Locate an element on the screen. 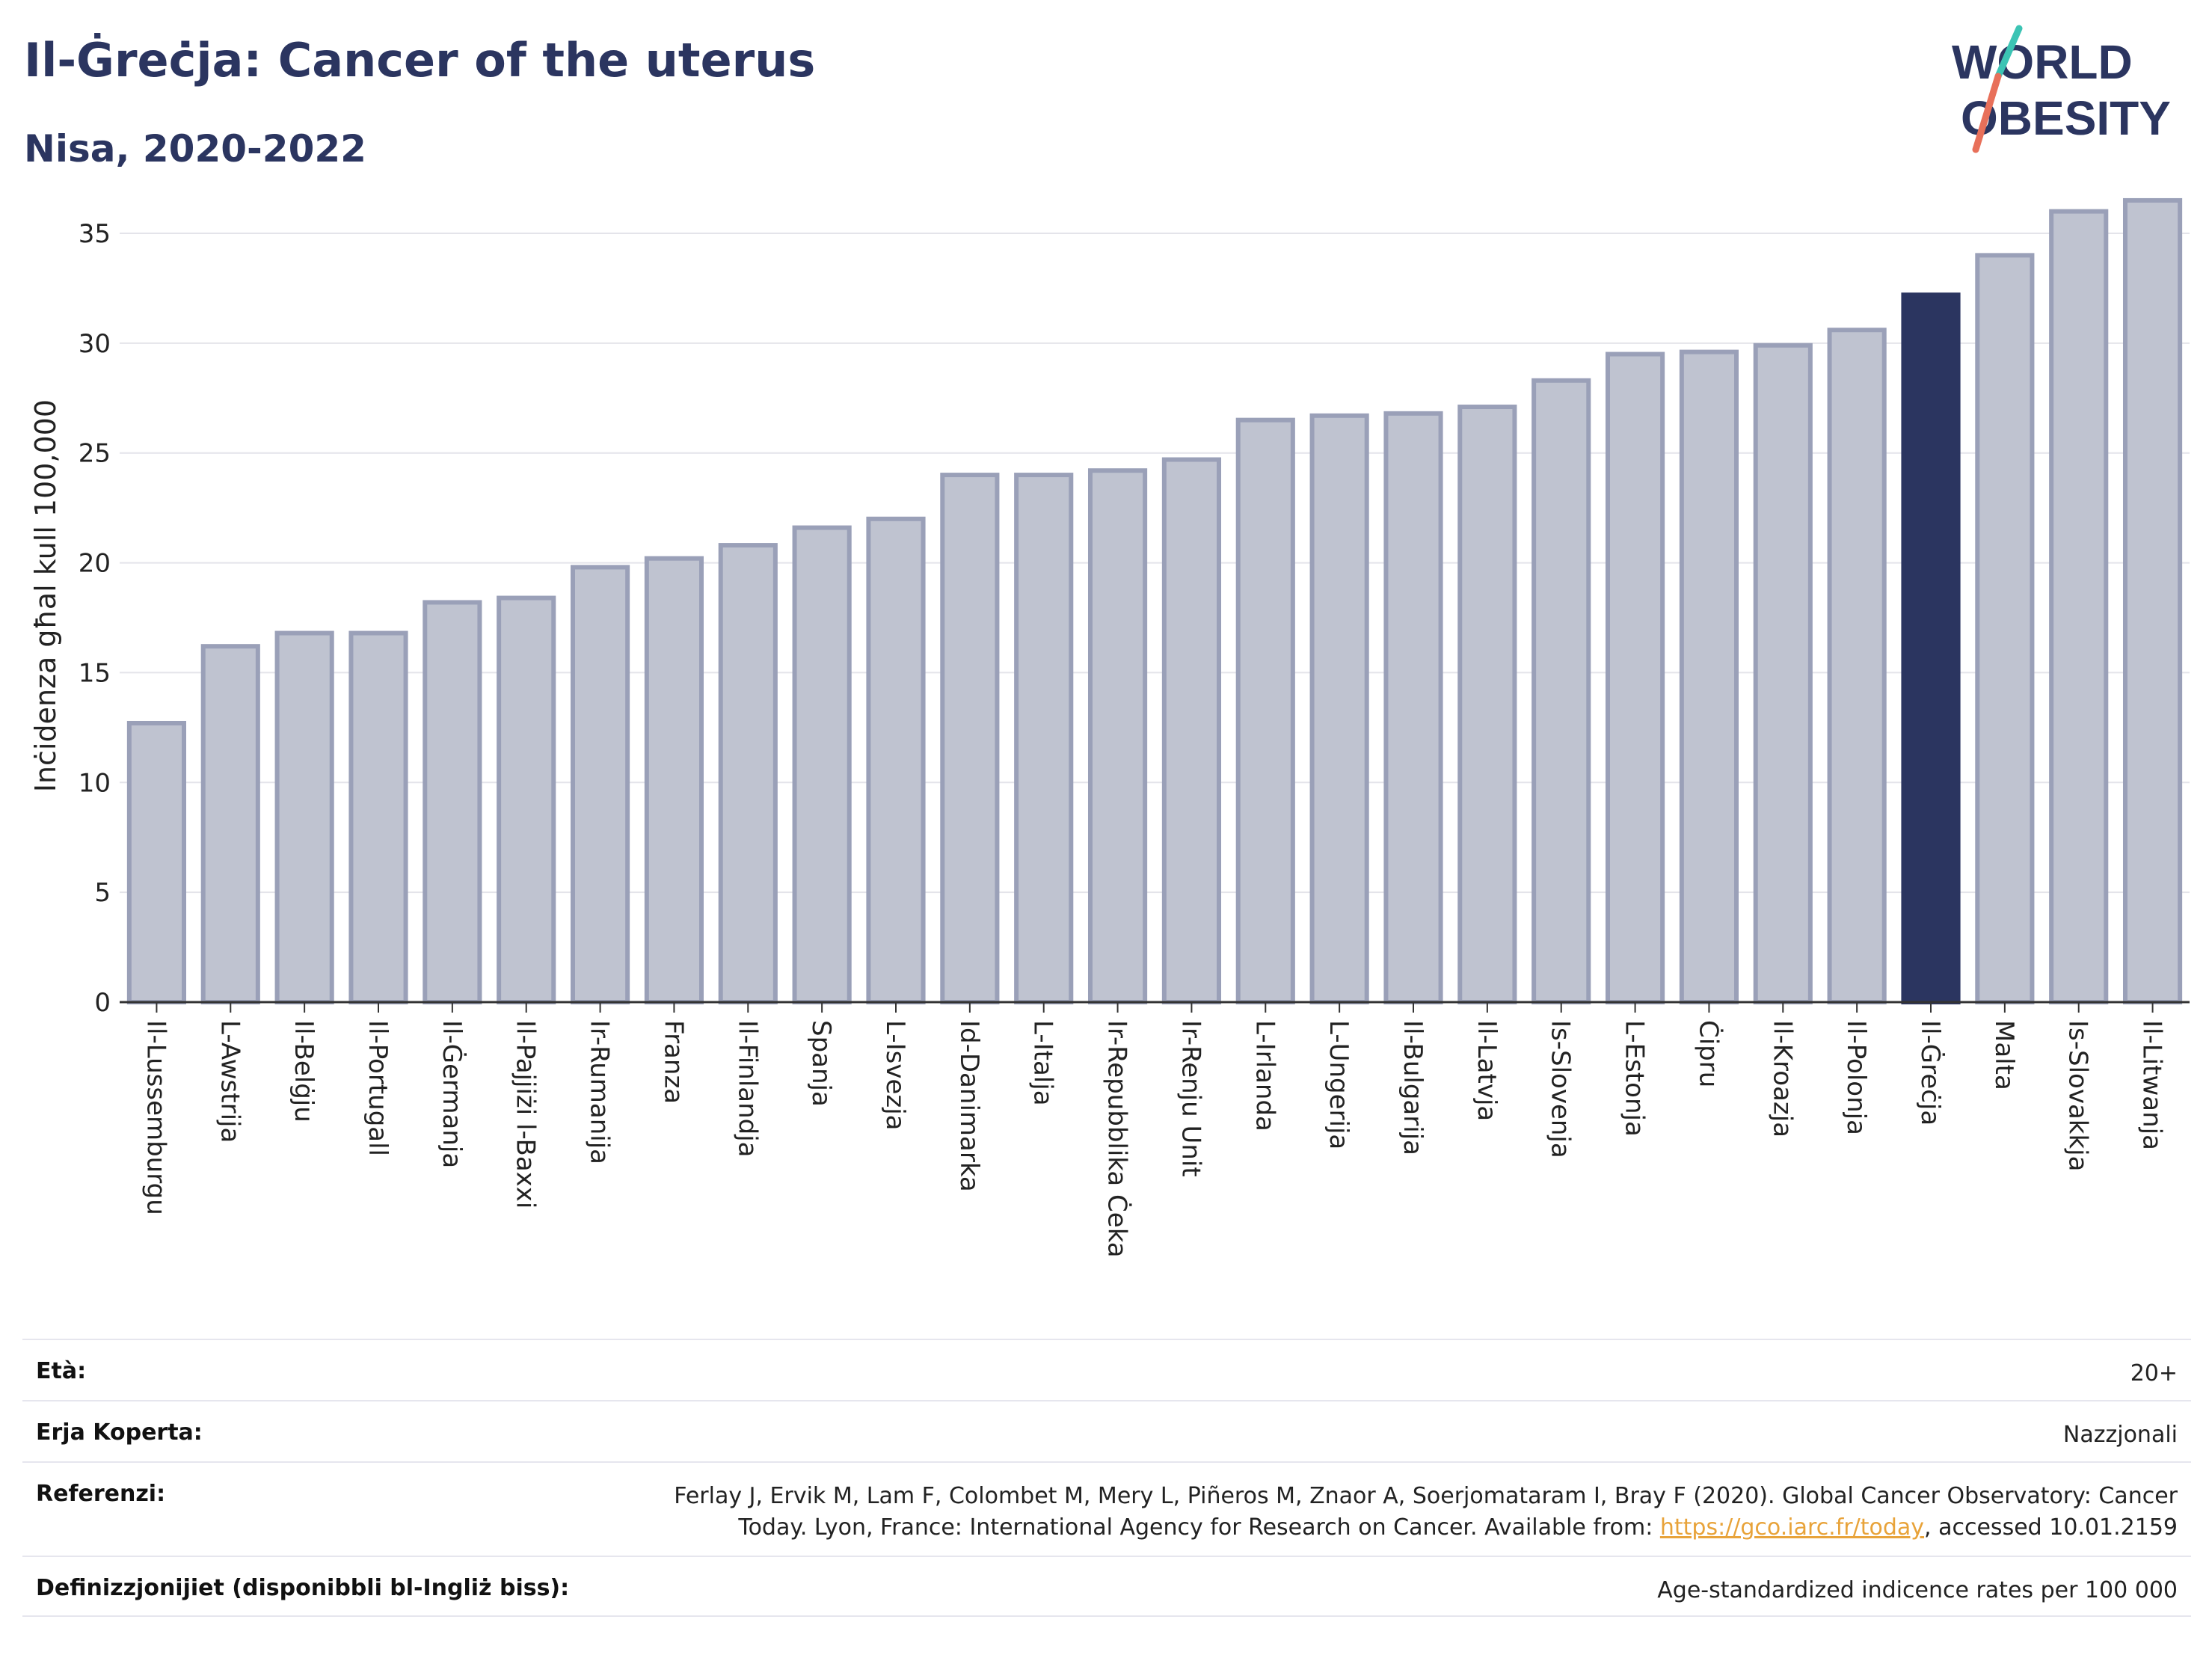  y-tick-label: 25 is located at coordinates (95, 454).